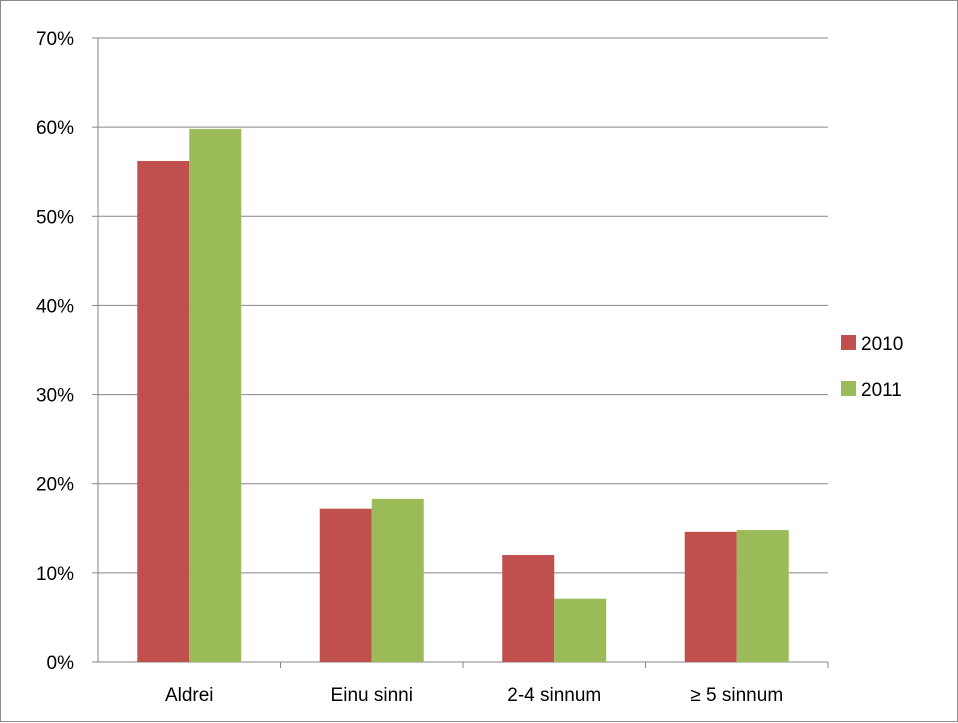  What do you see at coordinates (189, 695) in the screenshot?
I see `x-tick-label: Aldrei` at bounding box center [189, 695].